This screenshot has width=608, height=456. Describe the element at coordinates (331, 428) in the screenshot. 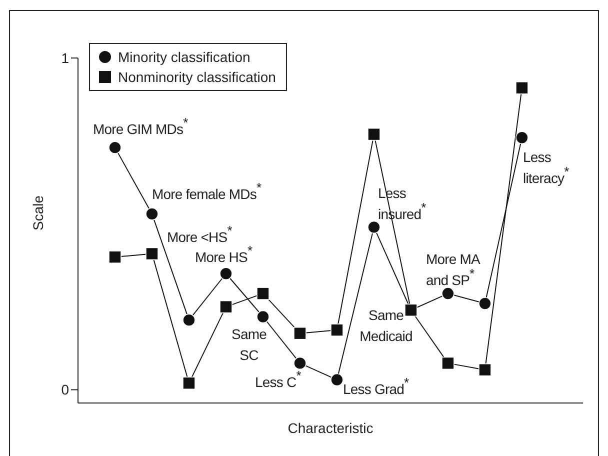

I see `x-axis-title: Characteristic` at that location.